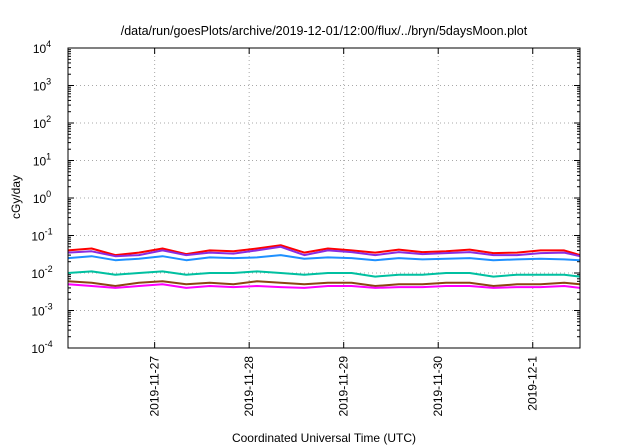 This screenshot has height=448, width=640. Describe the element at coordinates (344, 386) in the screenshot. I see `x-tick-label: 2019-11-29` at that location.